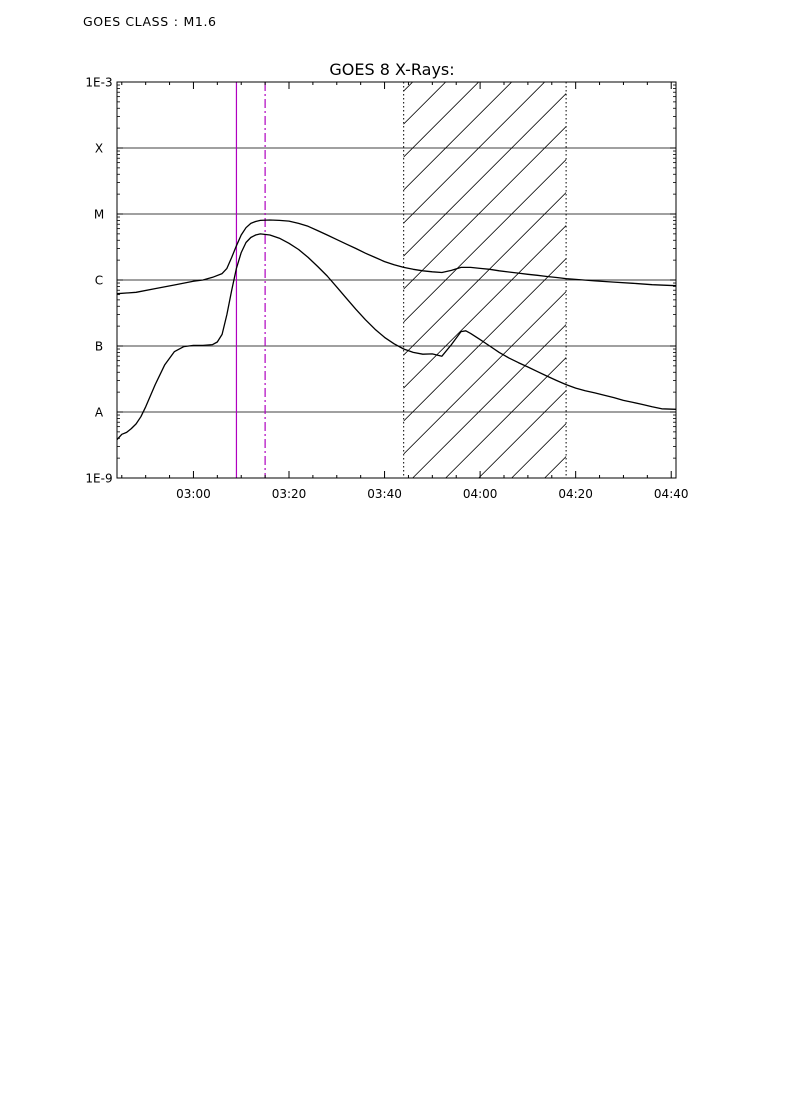 This screenshot has width=790, height=1118. Describe the element at coordinates (575, 494) in the screenshot. I see `x-tick-label: 04:20` at that location.